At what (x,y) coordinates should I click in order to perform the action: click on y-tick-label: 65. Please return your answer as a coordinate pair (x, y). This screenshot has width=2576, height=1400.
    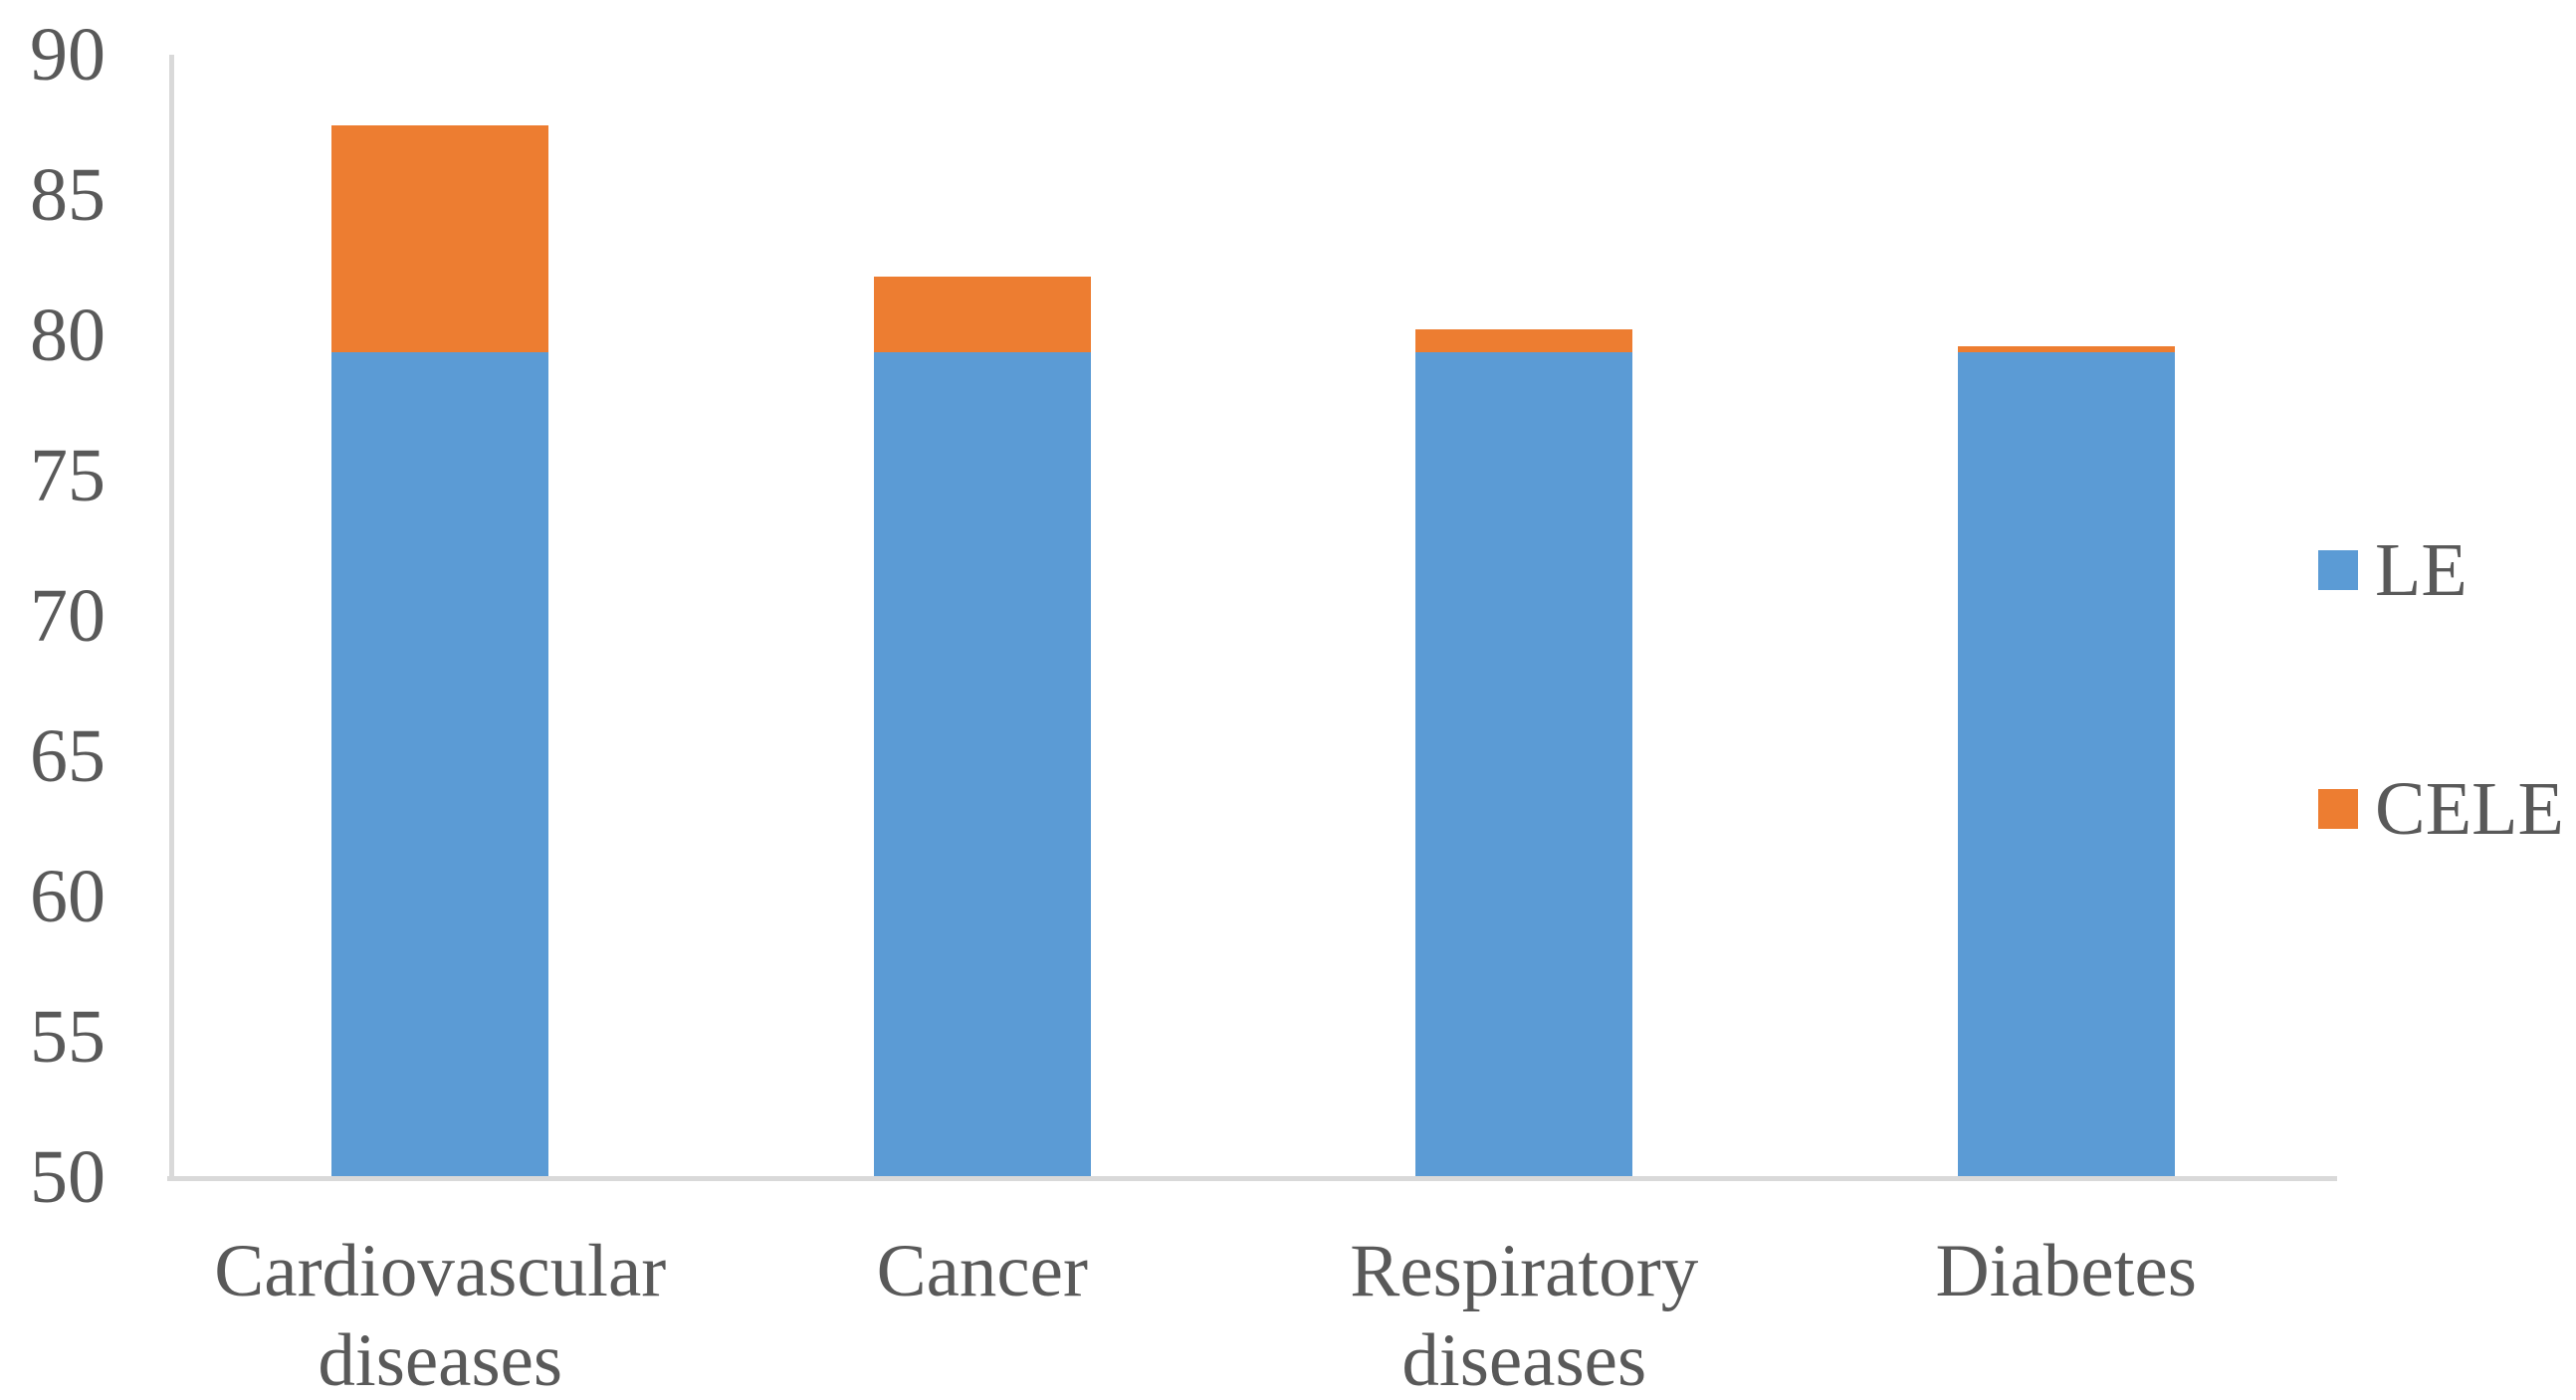
    Looking at the image, I should click on (68, 756).